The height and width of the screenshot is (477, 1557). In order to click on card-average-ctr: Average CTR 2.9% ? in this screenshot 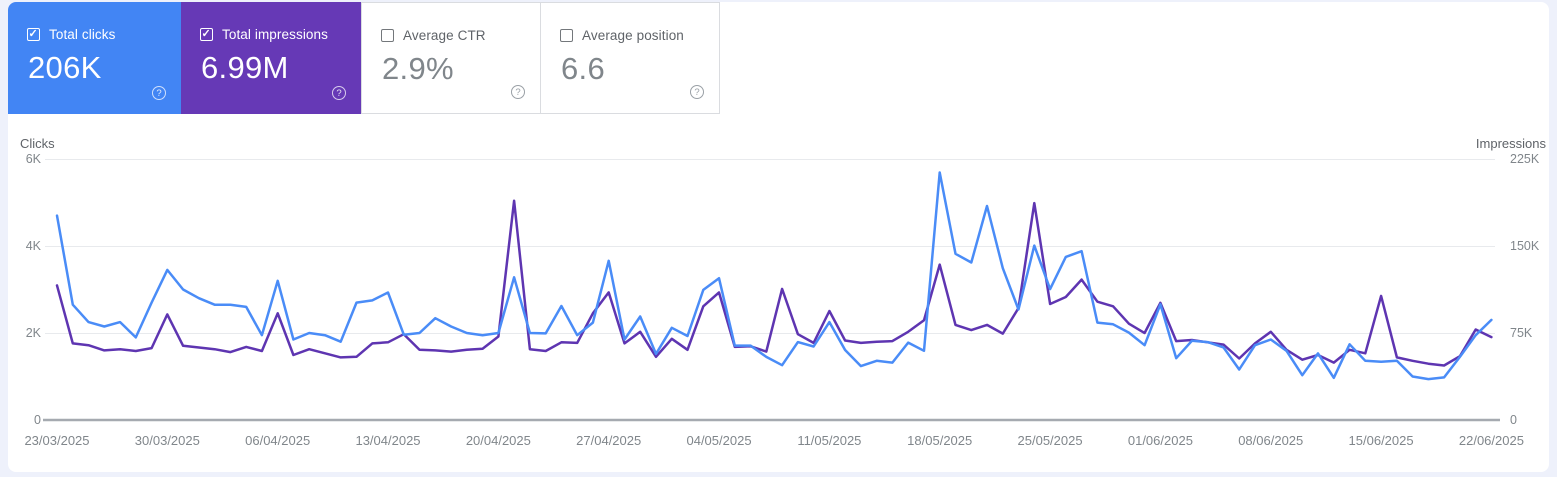, I will do `click(451, 58)`.